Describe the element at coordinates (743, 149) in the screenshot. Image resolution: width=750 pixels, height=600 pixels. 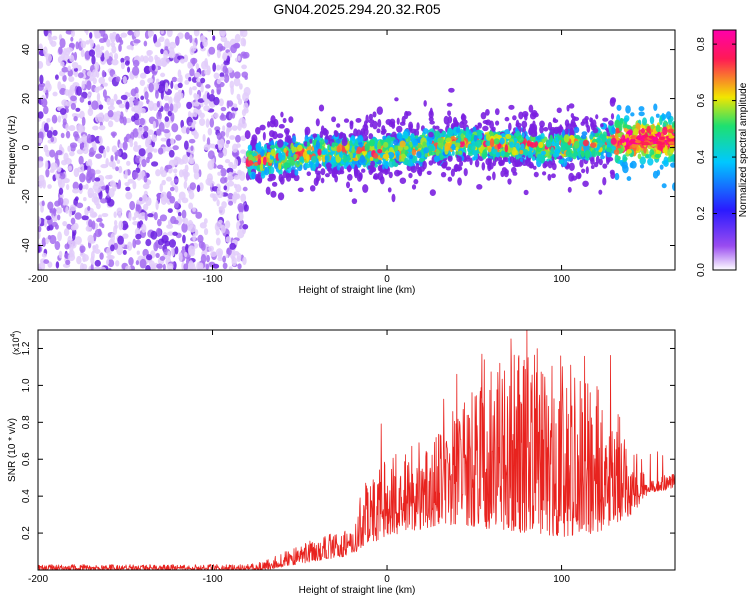
I see `colorbar-label: Normalized spectral amplitude` at that location.